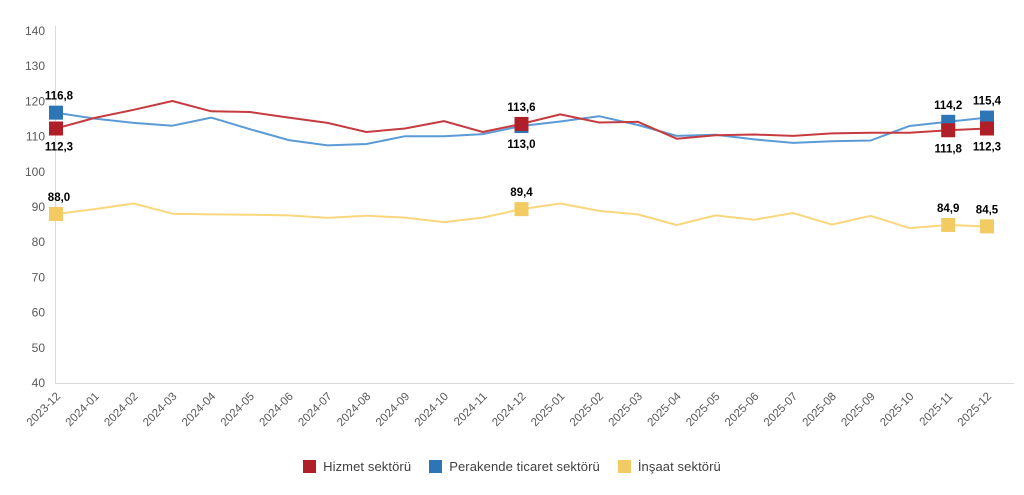  What do you see at coordinates (626, 410) in the screenshot?
I see `x-axis-tick-label: 2025-03` at bounding box center [626, 410].